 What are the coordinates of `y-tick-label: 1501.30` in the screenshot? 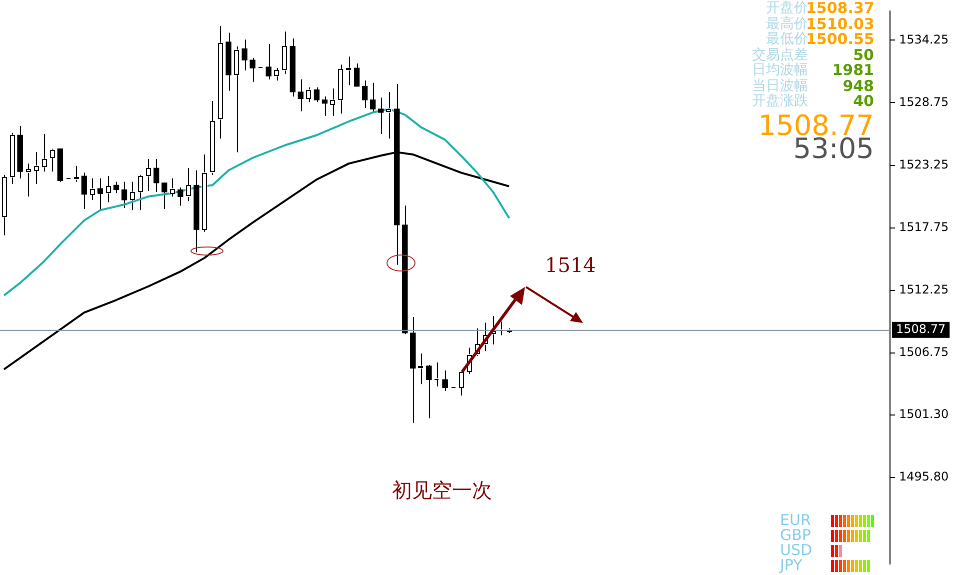 It's located at (924, 413).